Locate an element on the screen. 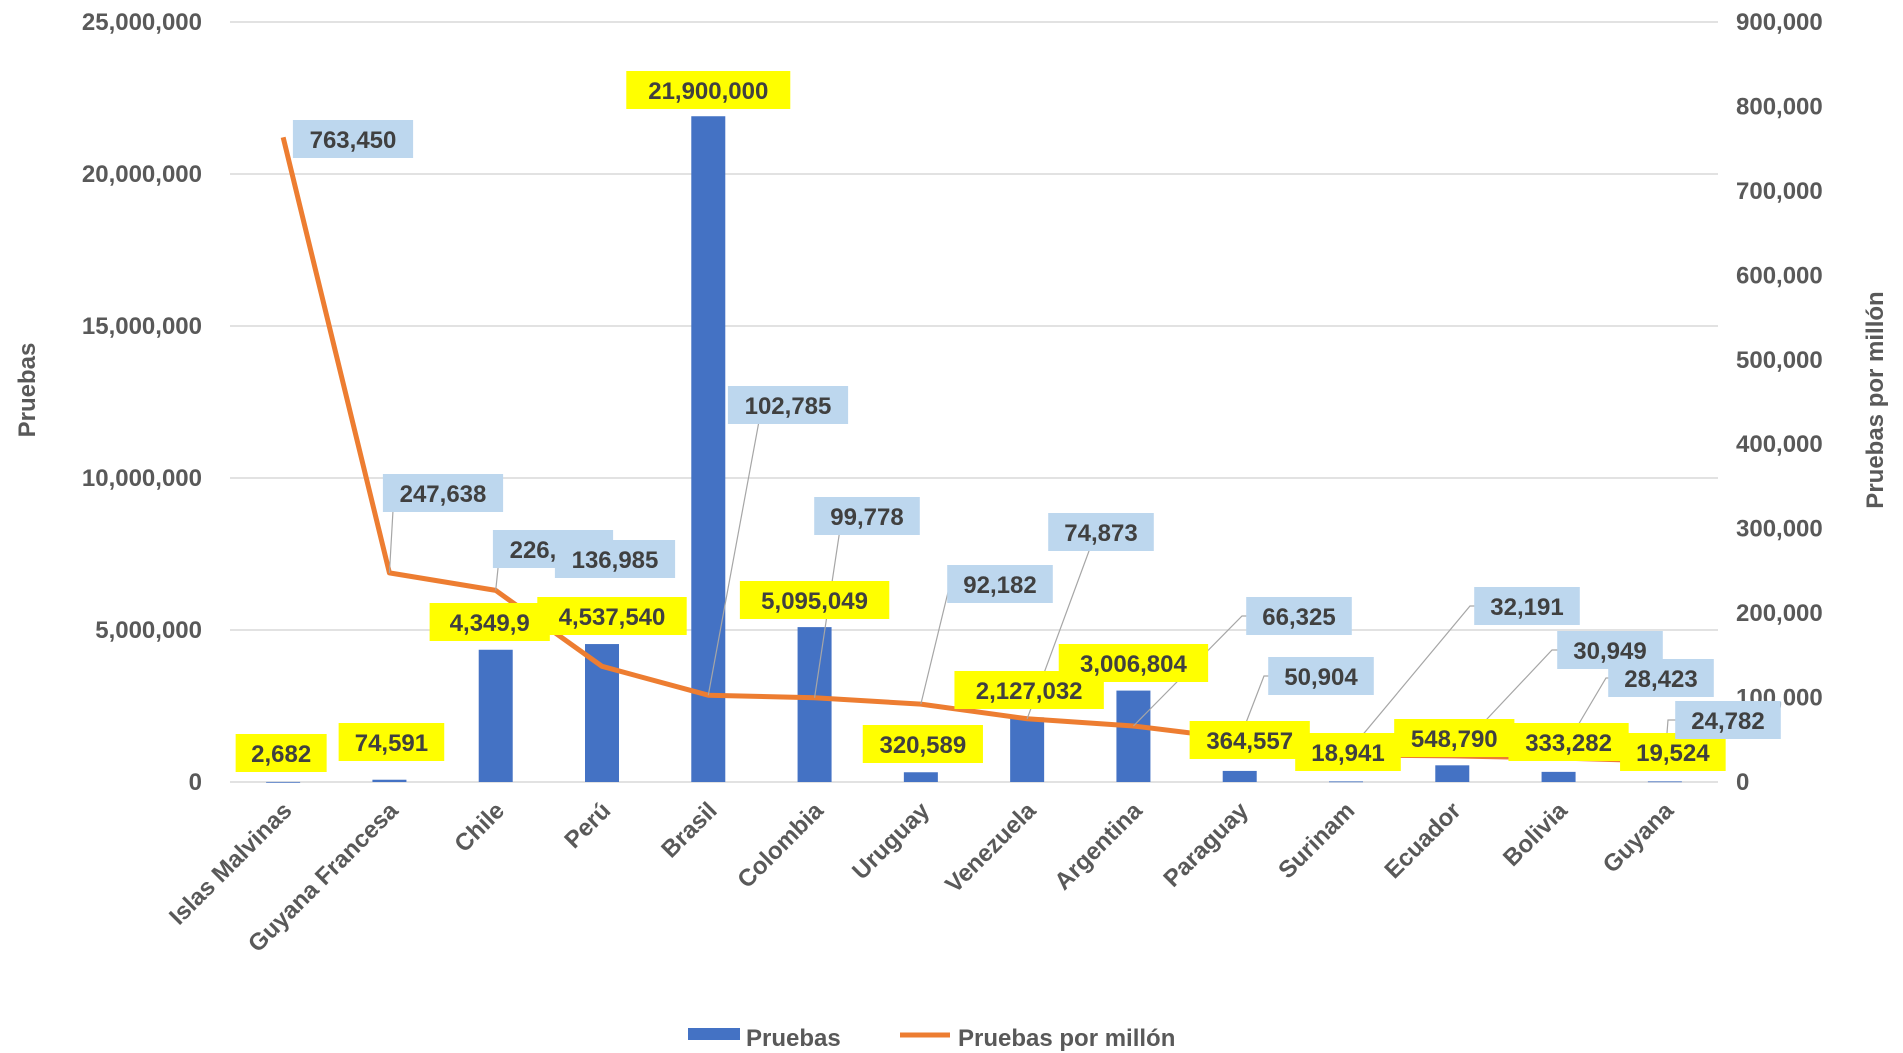  bar-uruguay is located at coordinates (920, 777).